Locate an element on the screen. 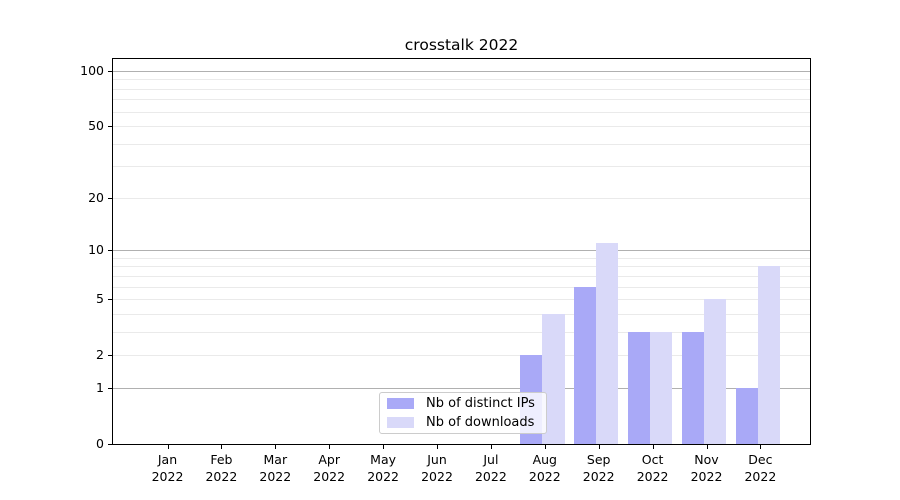 The image size is (900, 500). month-label: May is located at coordinates (383, 459).